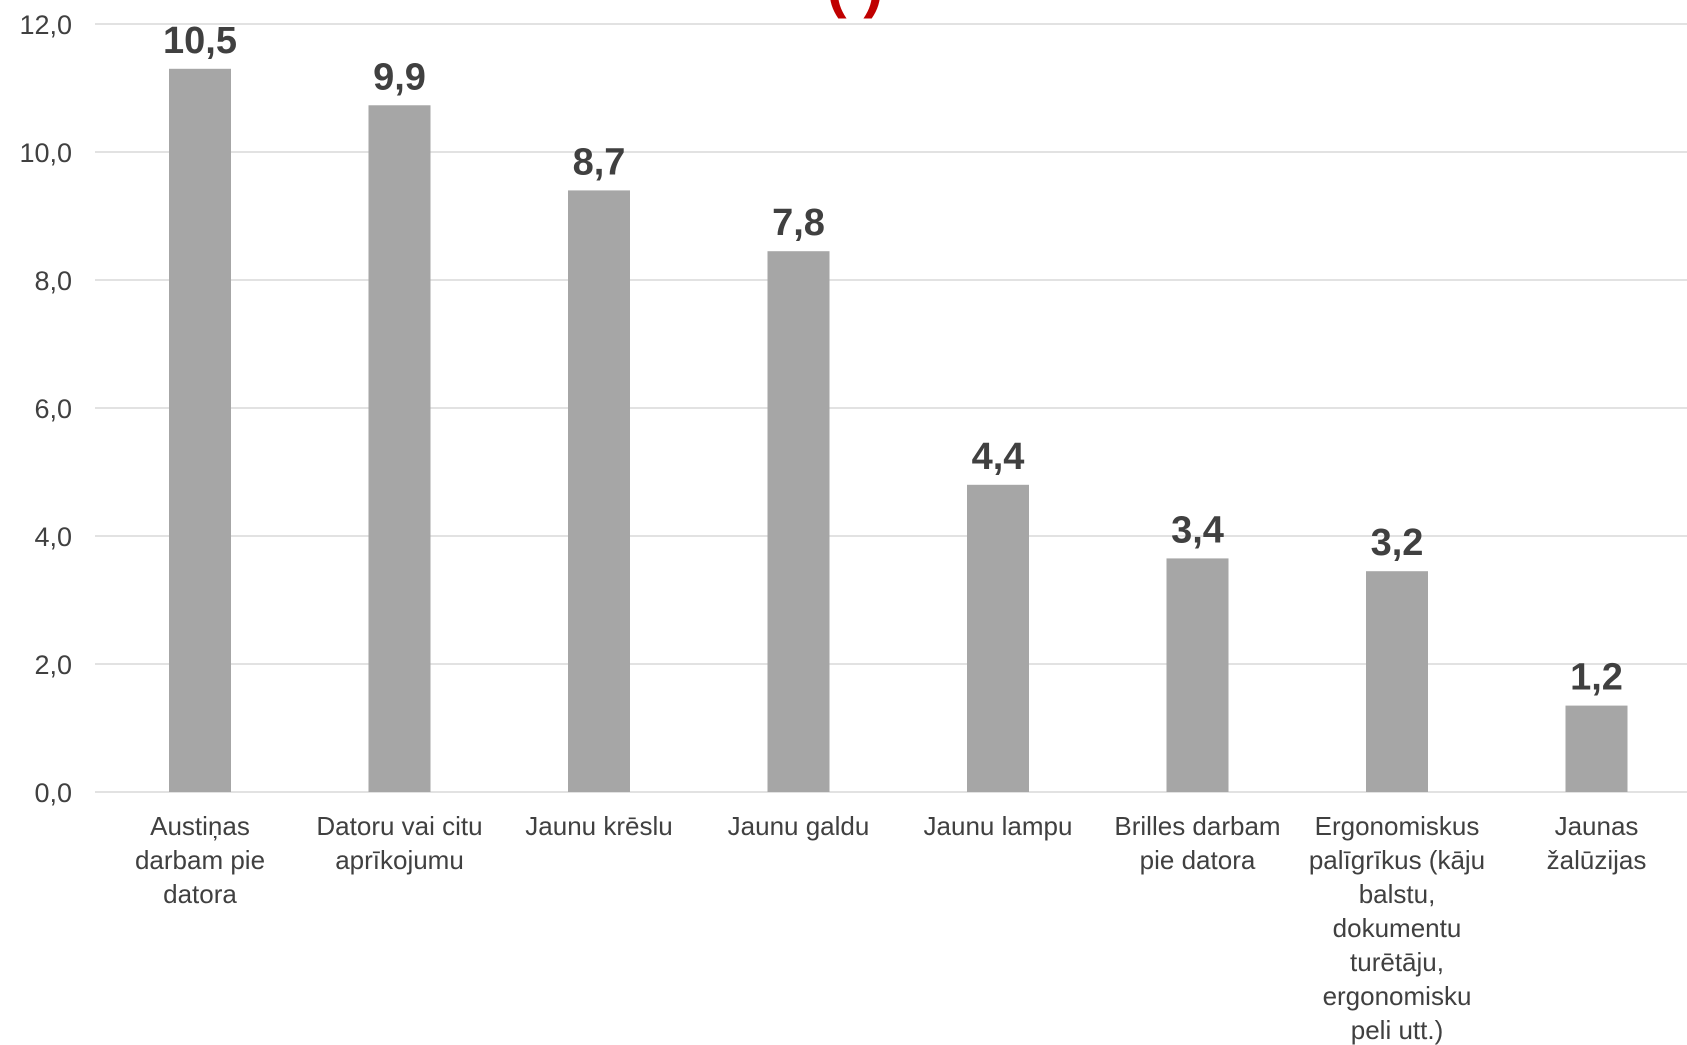 The width and height of the screenshot is (1687, 1045). I want to click on y-tick-label: 2,0, so click(53, 665).